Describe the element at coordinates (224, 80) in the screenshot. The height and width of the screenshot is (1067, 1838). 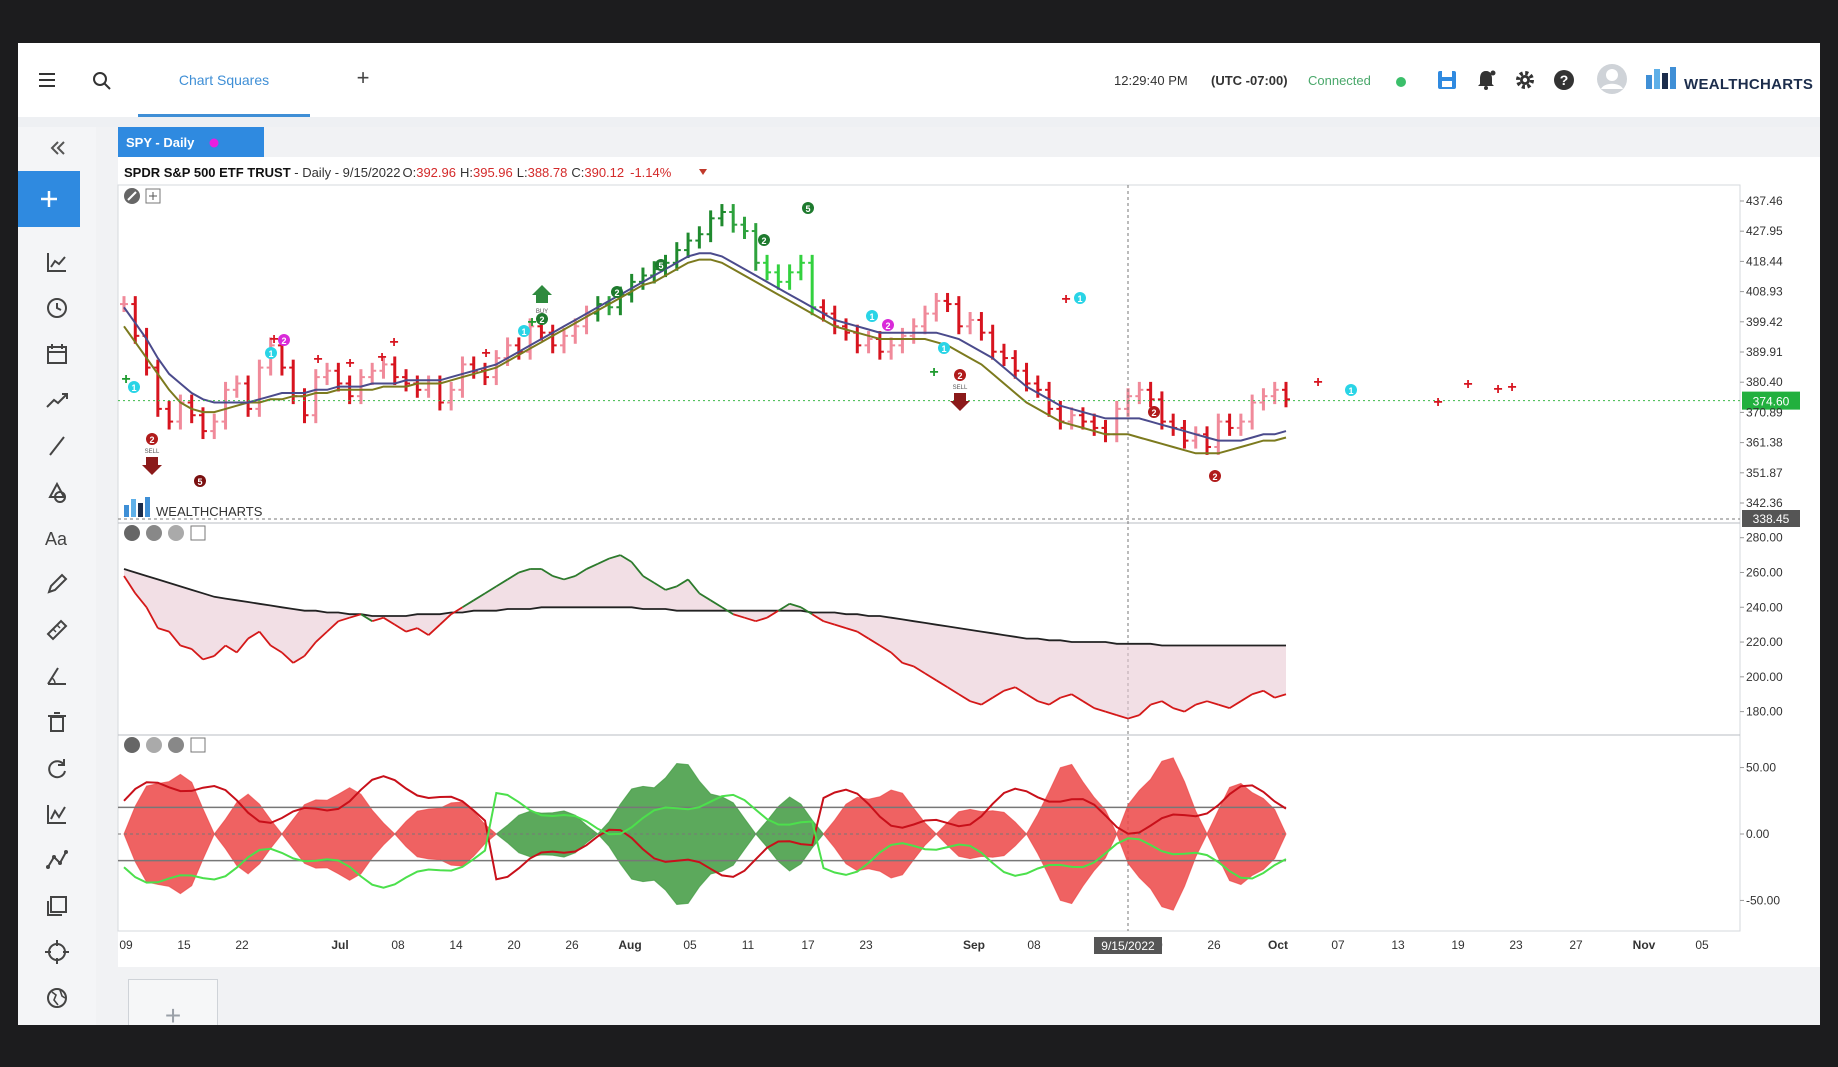
I see `tab-chart-squares: Chart Squares` at that location.